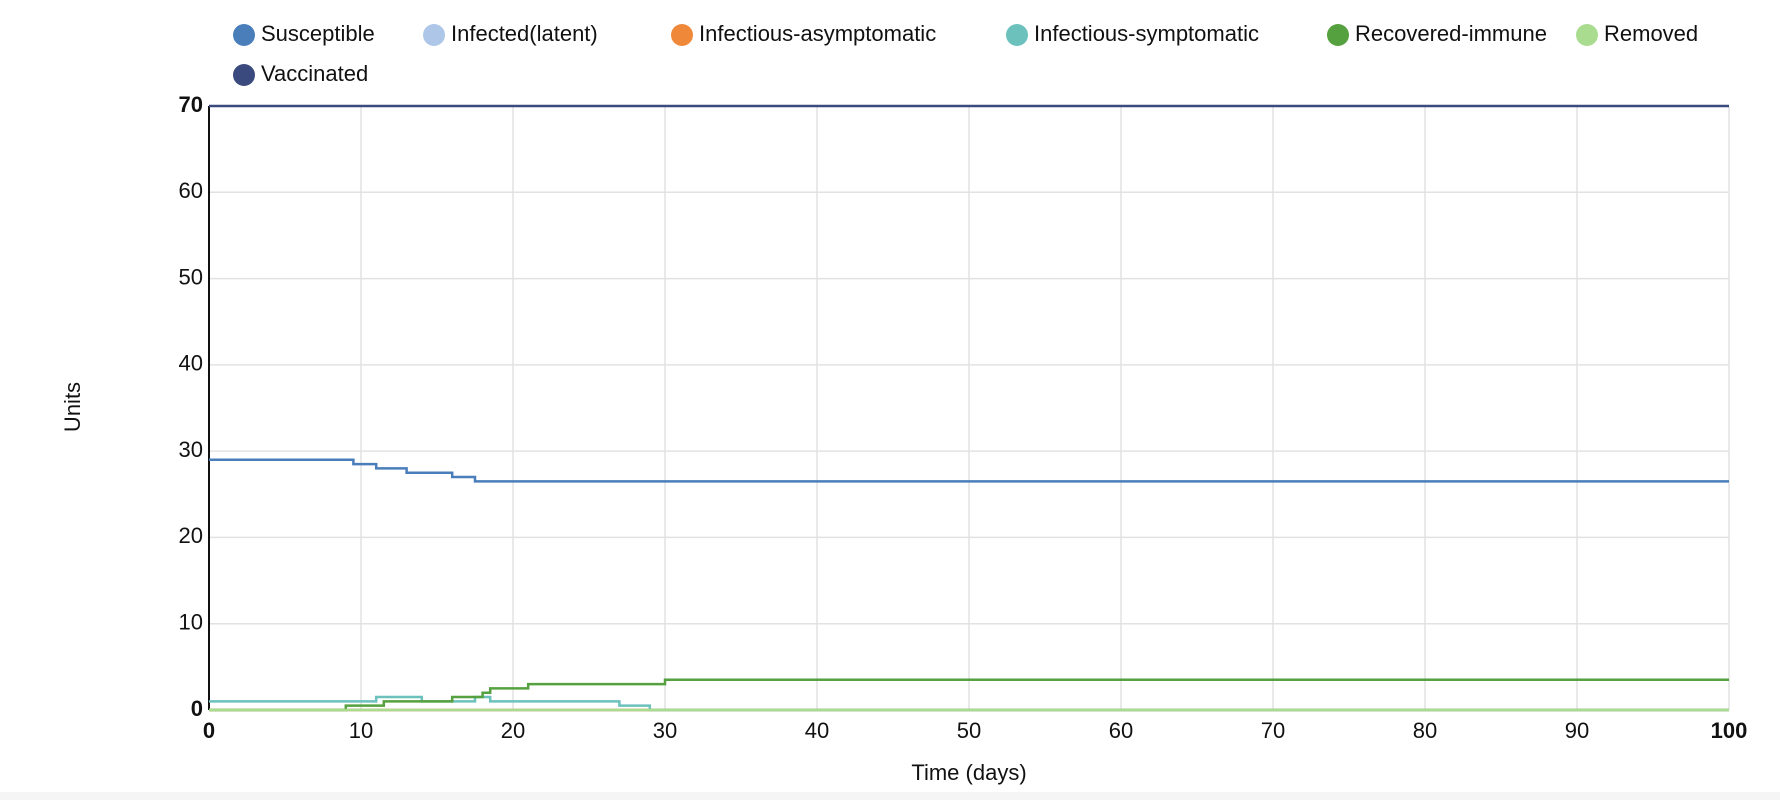 The height and width of the screenshot is (800, 1780). Describe the element at coordinates (191, 363) in the screenshot. I see `y-tick-label: 40` at that location.